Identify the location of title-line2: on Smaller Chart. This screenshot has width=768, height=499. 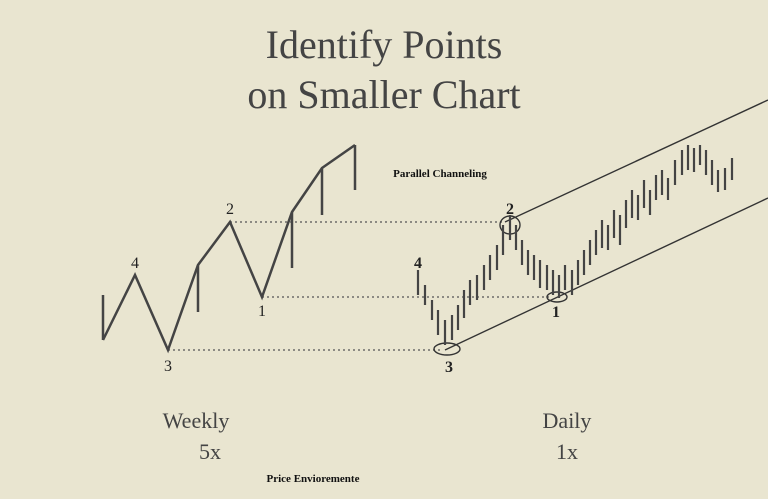
(383, 94).